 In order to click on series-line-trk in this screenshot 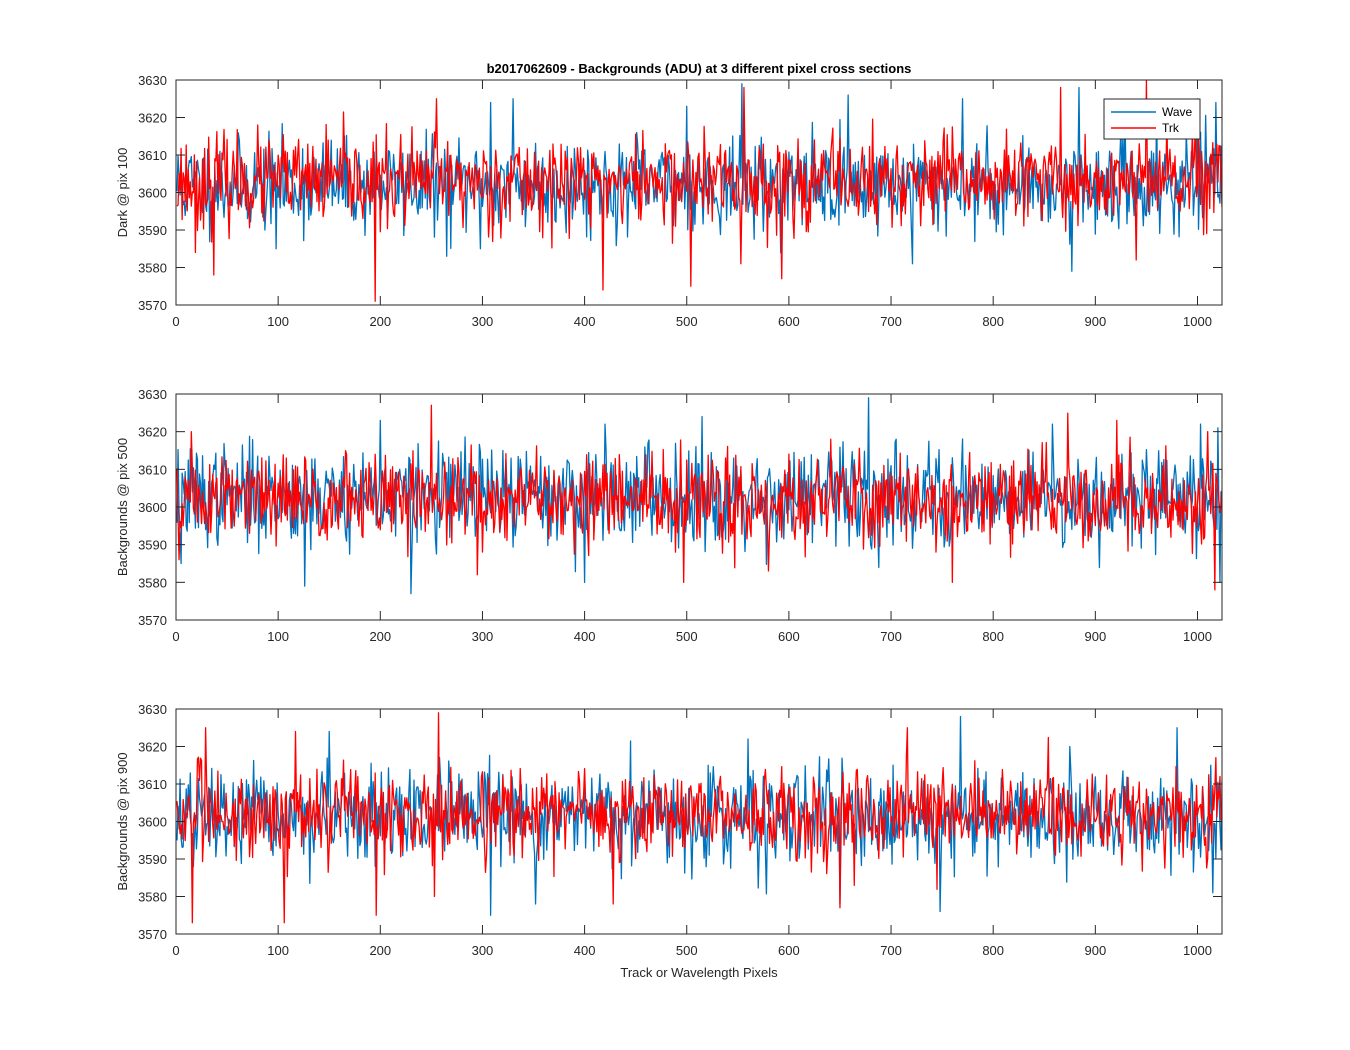, I will do `click(699, 497)`.